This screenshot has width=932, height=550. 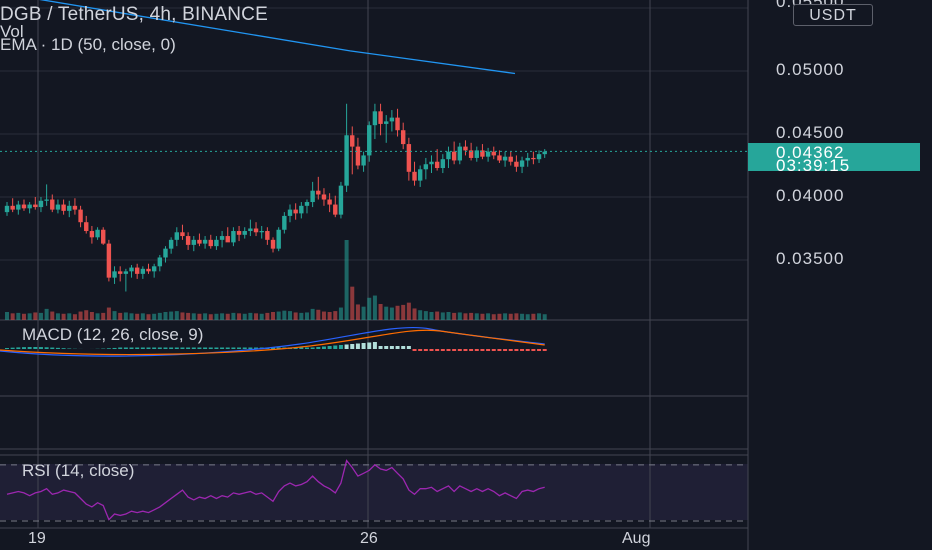 What do you see at coordinates (810, 132) in the screenshot?
I see `price-tick-label: 0.04500` at bounding box center [810, 132].